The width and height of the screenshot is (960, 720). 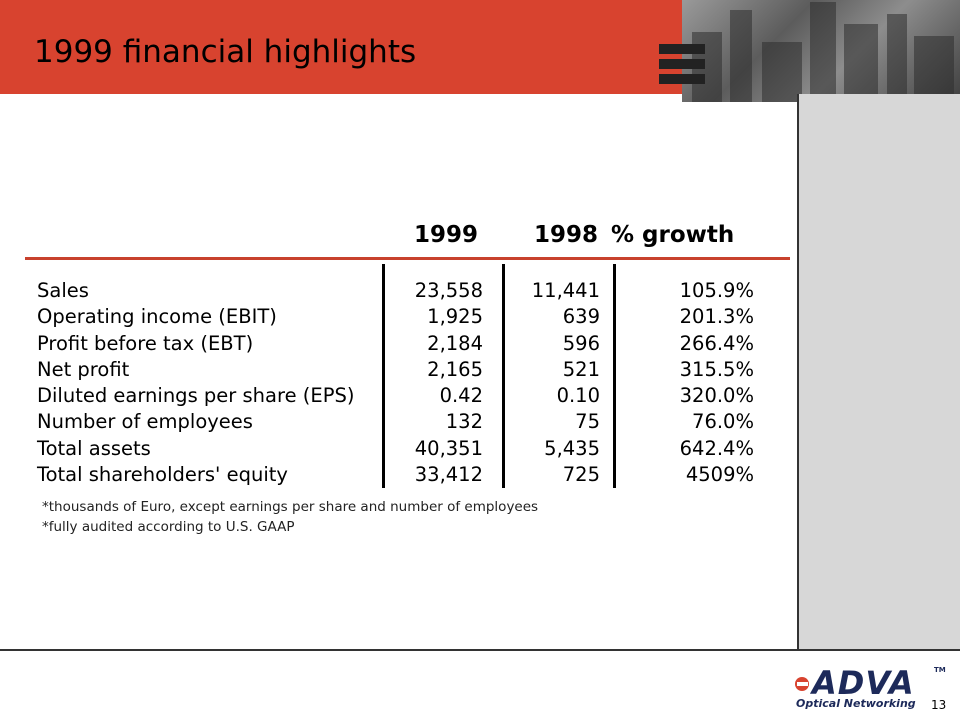 What do you see at coordinates (455, 343) in the screenshot?
I see `value-1999: 2,184` at bounding box center [455, 343].